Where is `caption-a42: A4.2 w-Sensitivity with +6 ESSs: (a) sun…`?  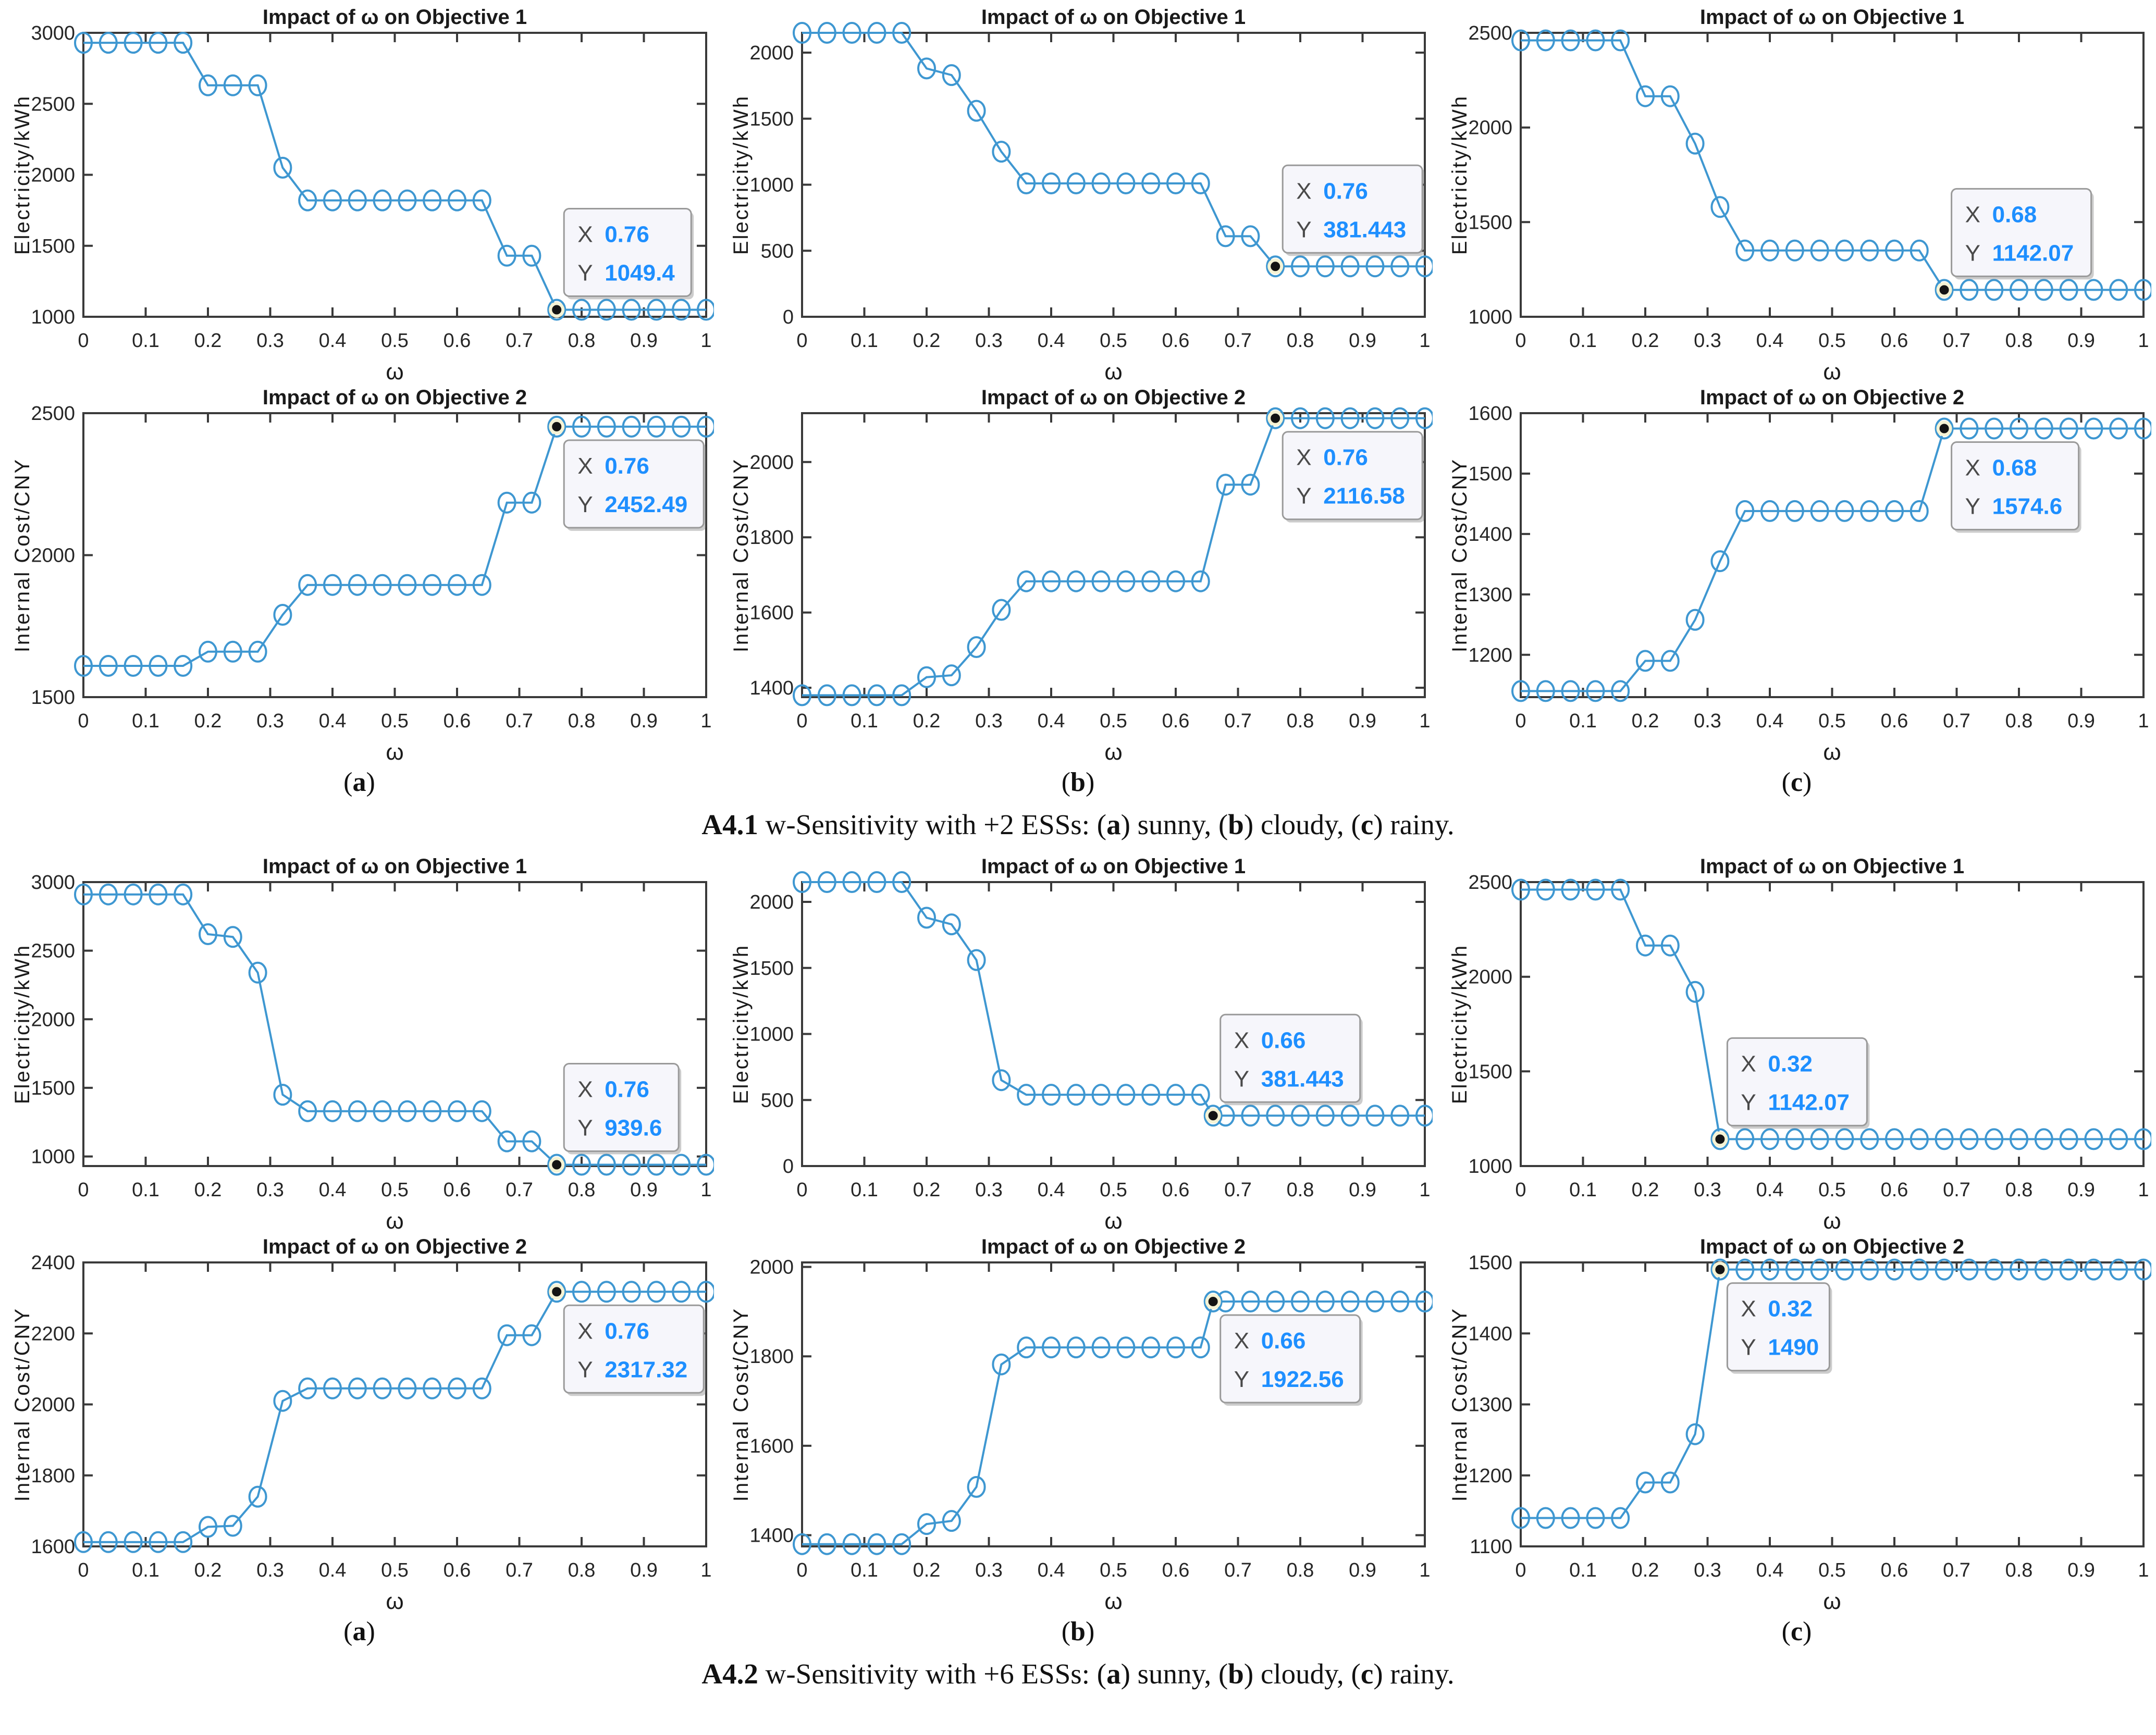 caption-a42: A4.2 w-Sensitivity with +6 ESSs: (a) sun… is located at coordinates (1078, 1673).